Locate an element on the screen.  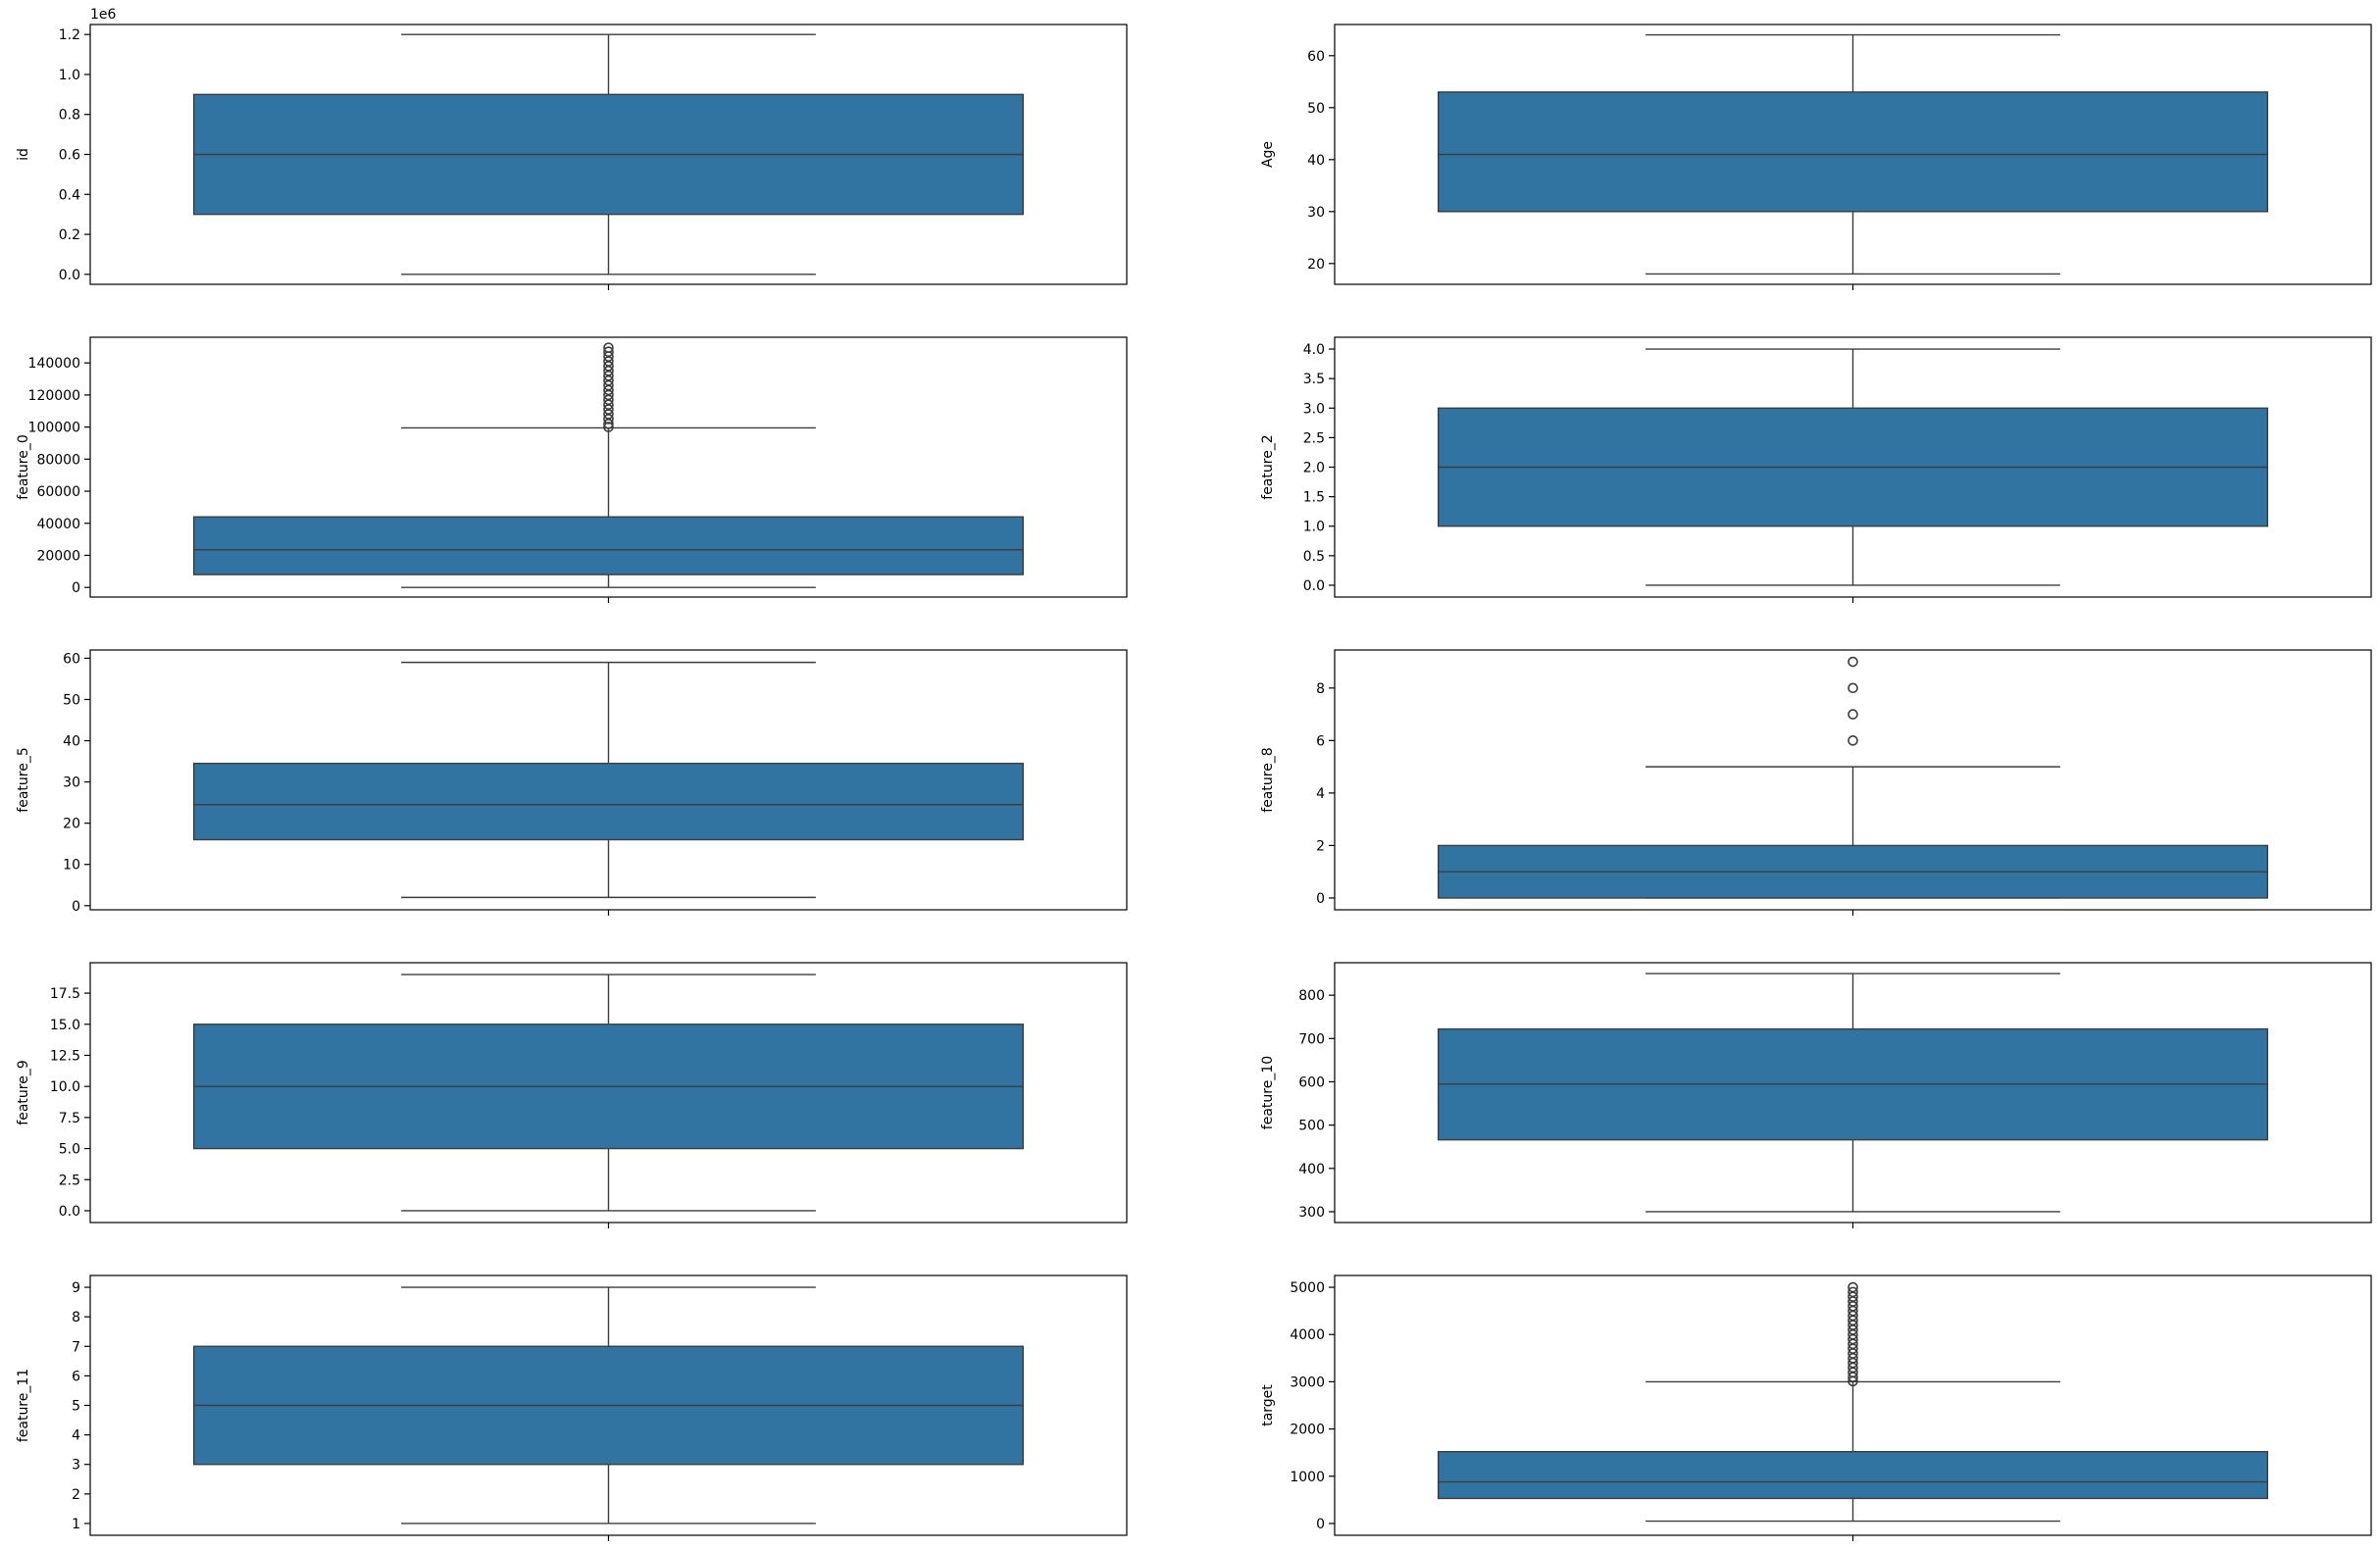
panel-4-ytick-label: 10 is located at coordinates (71, 866).